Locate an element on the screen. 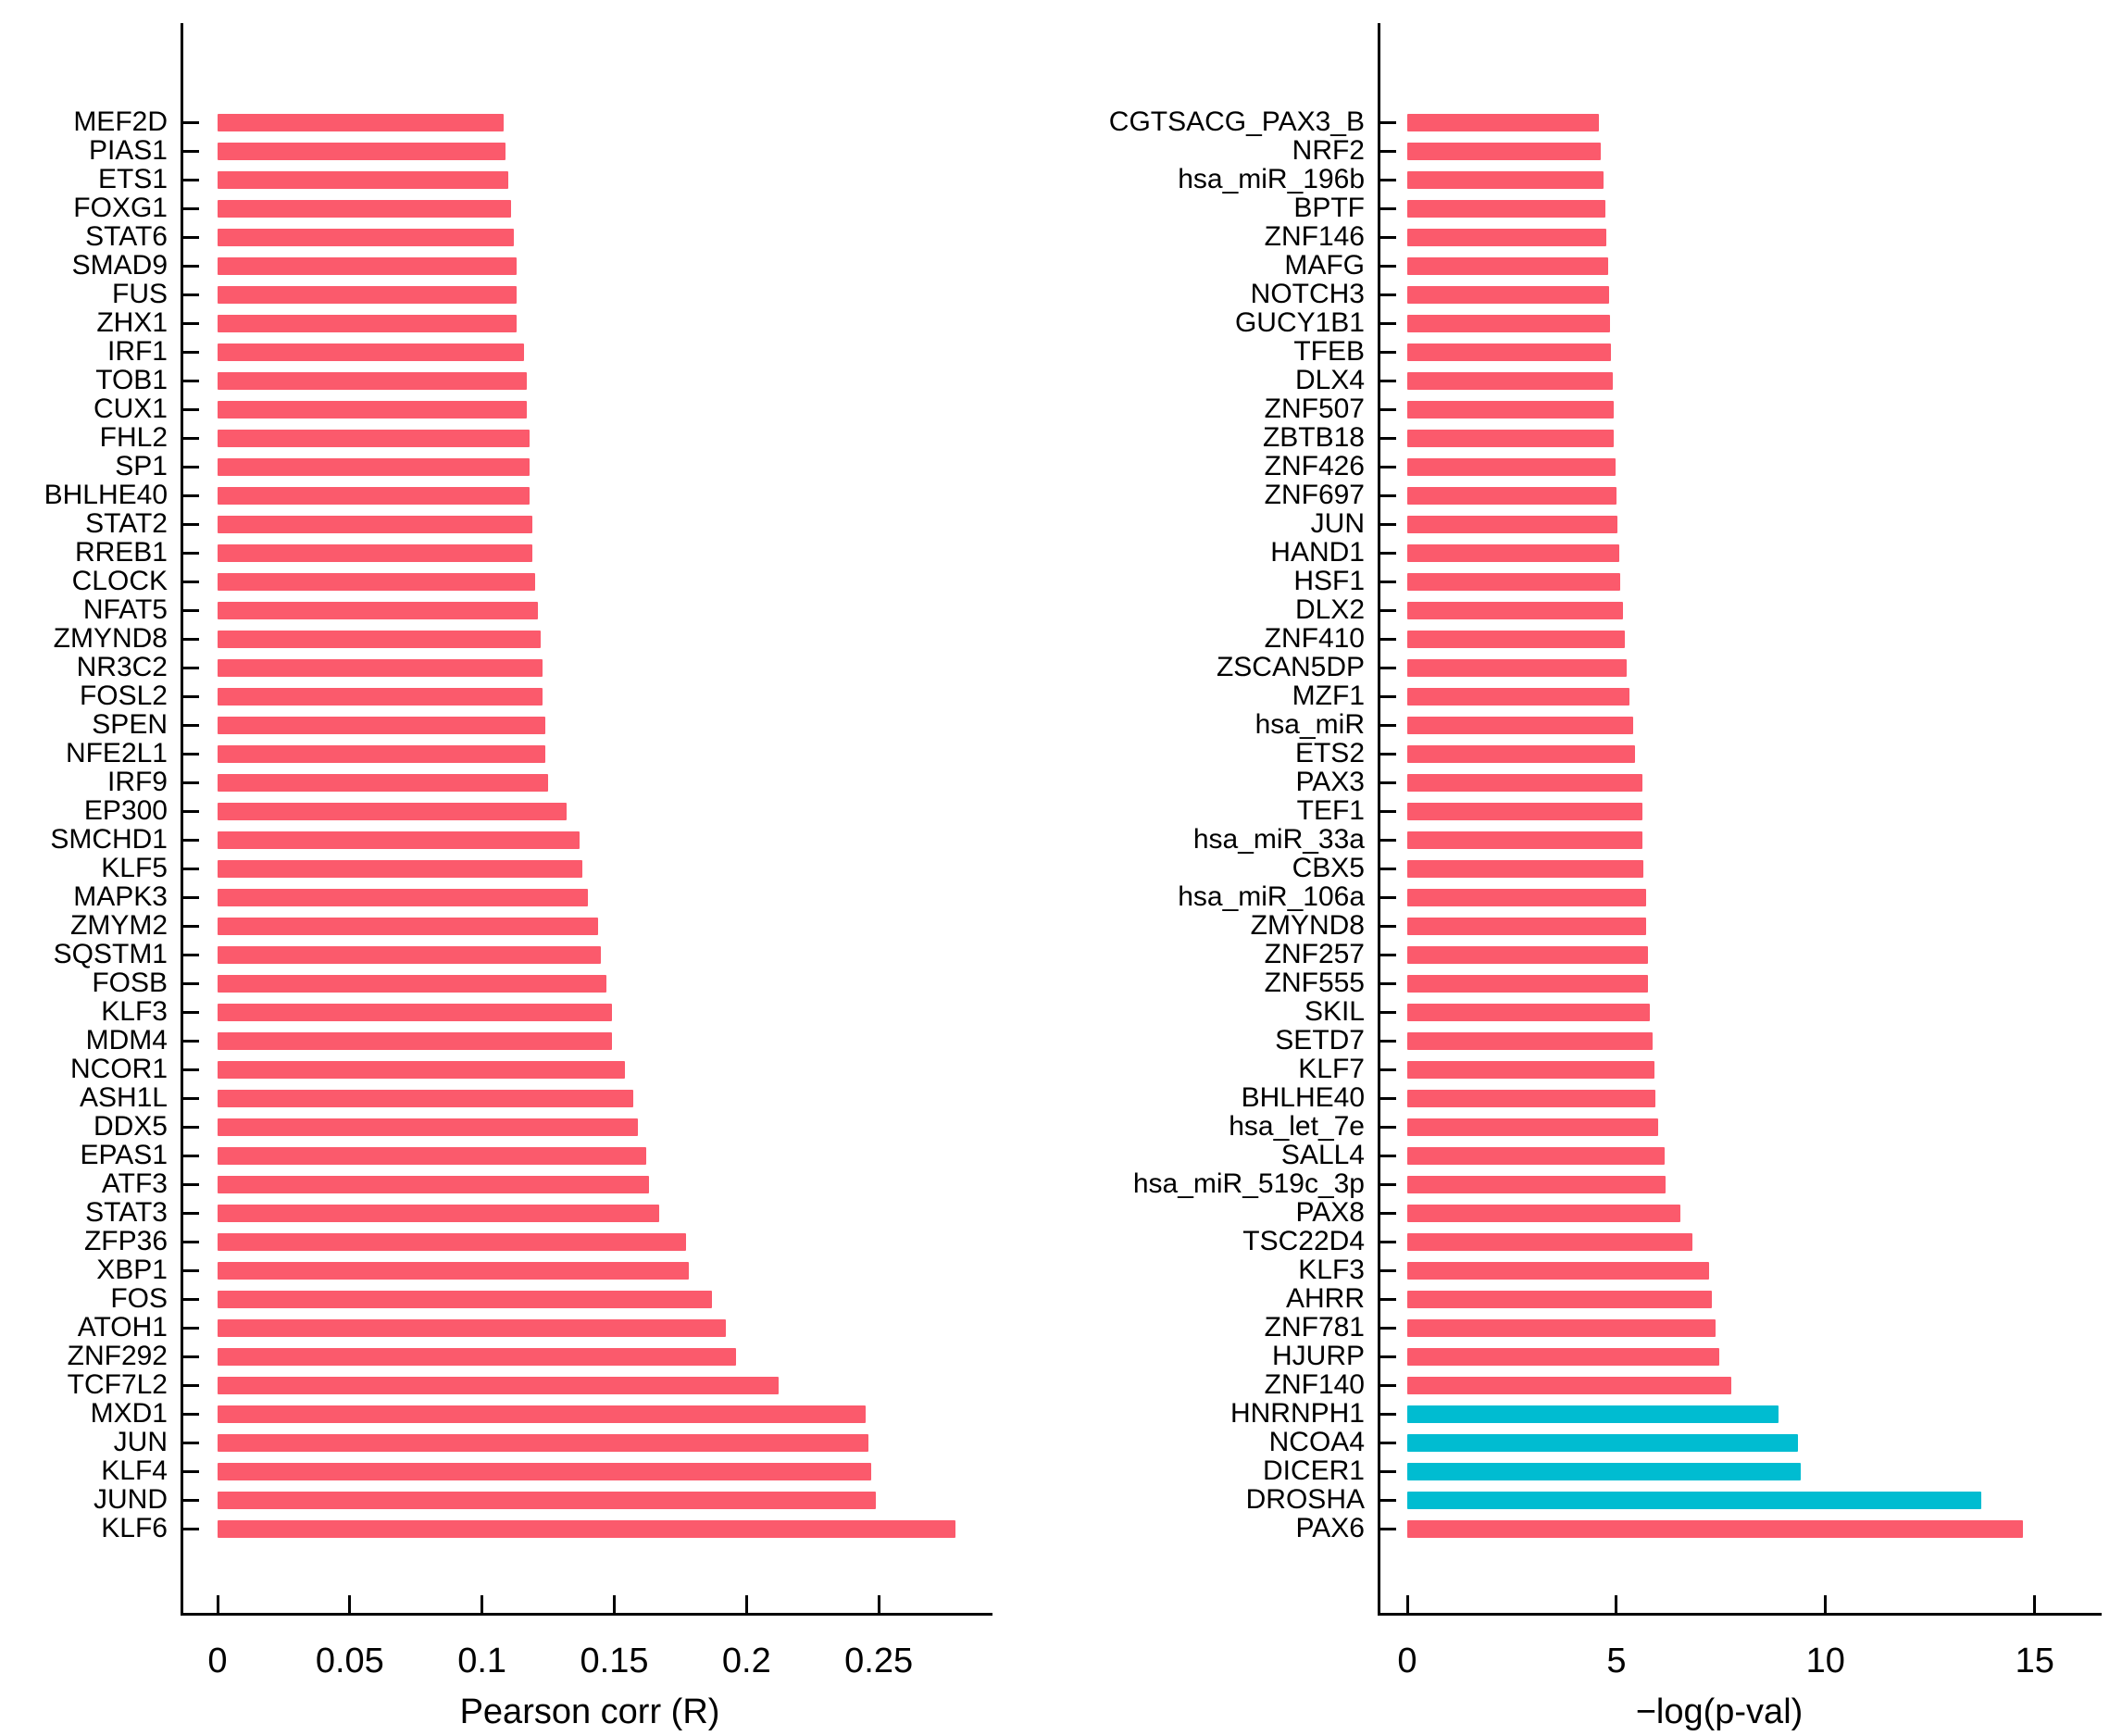  category-label: SMAD9 is located at coordinates (119, 265).